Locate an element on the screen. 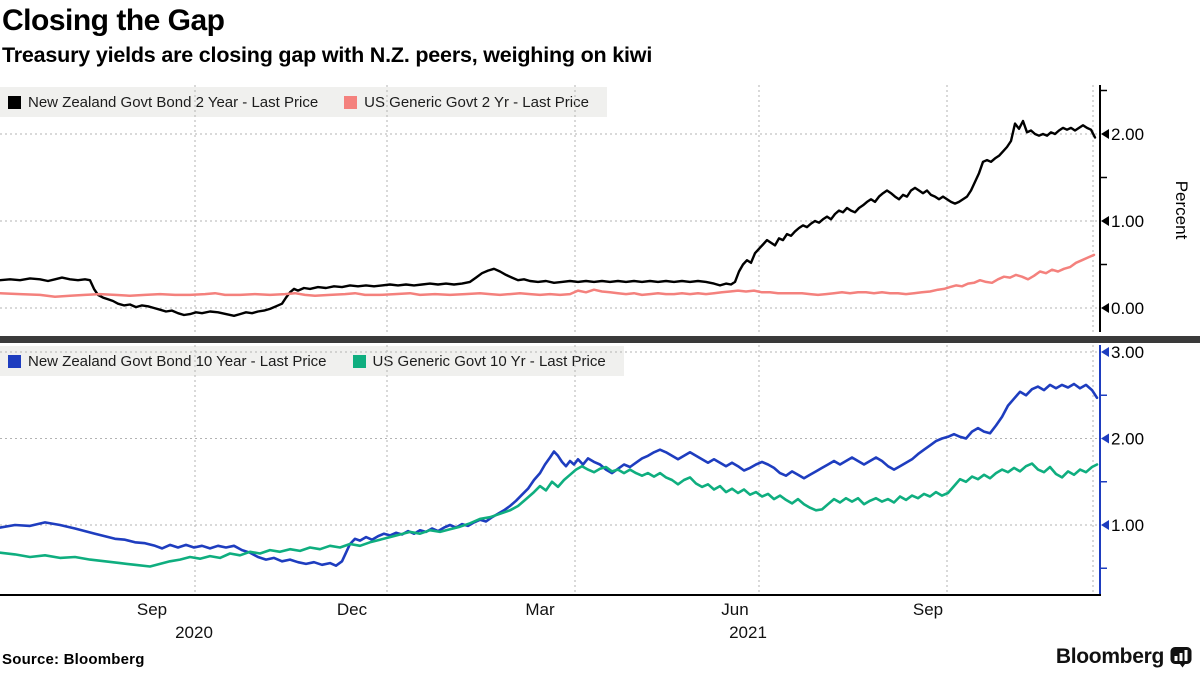 The height and width of the screenshot is (675, 1200). legend-label: US Generic Govt 2 Yr - Last Price is located at coordinates (476, 102).